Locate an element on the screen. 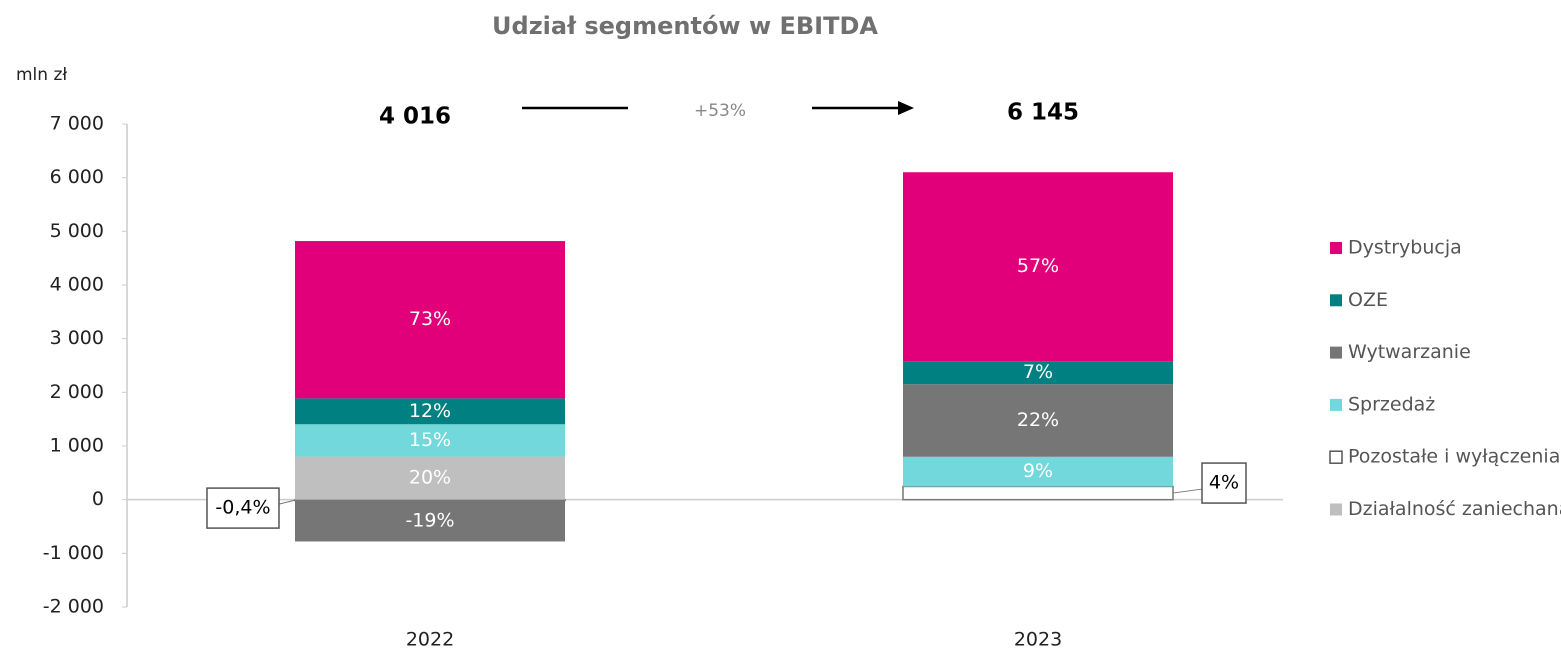 The width and height of the screenshot is (1561, 651). value-label: 20% is located at coordinates (430, 478).